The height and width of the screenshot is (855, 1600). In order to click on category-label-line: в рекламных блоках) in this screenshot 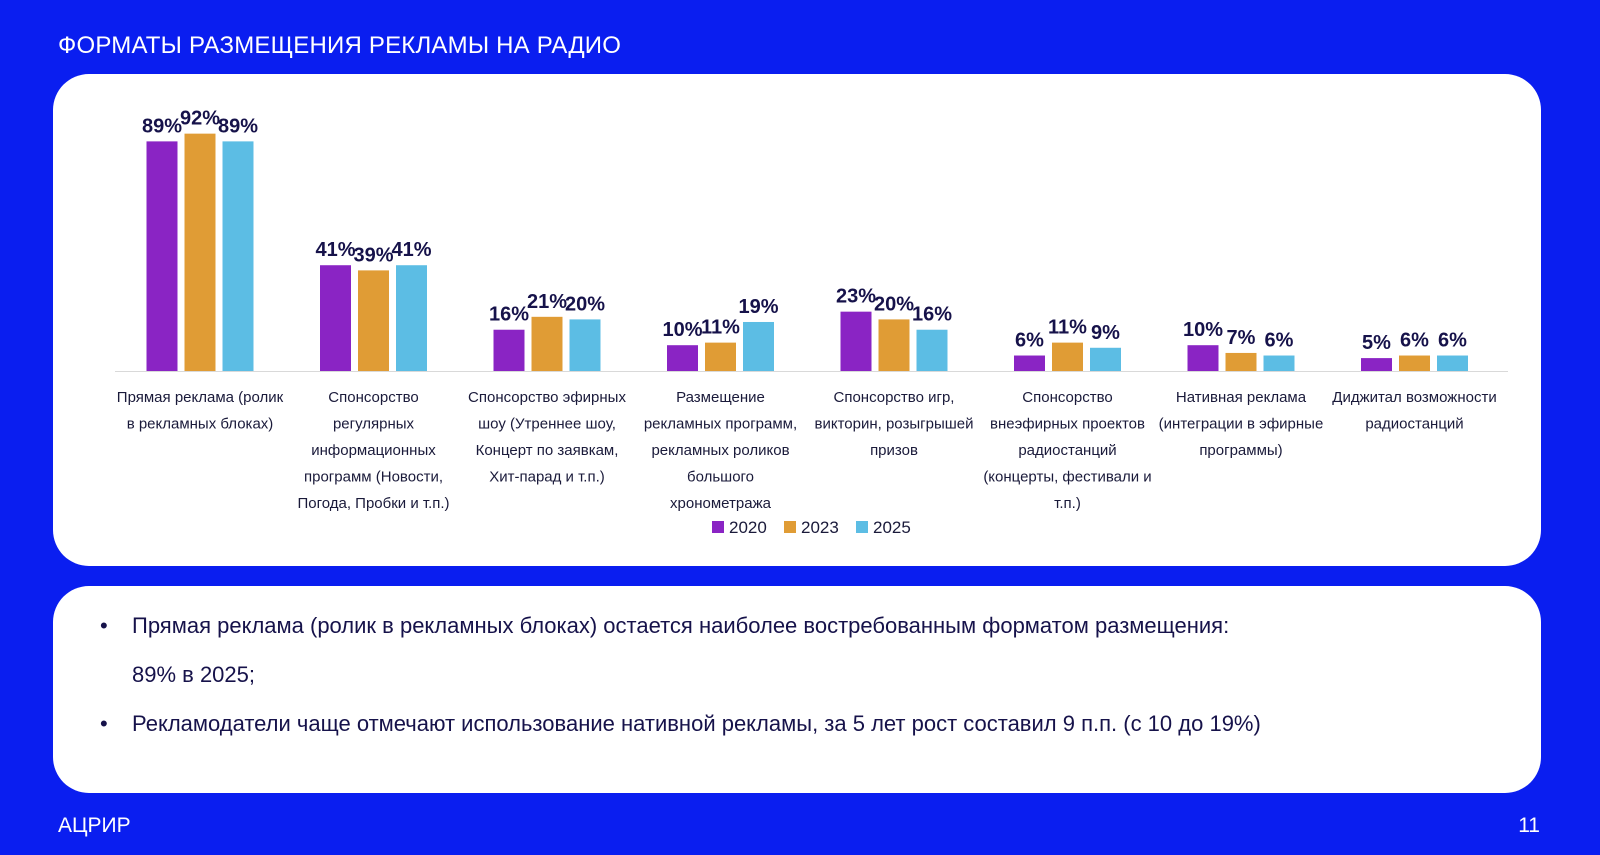, I will do `click(200, 424)`.